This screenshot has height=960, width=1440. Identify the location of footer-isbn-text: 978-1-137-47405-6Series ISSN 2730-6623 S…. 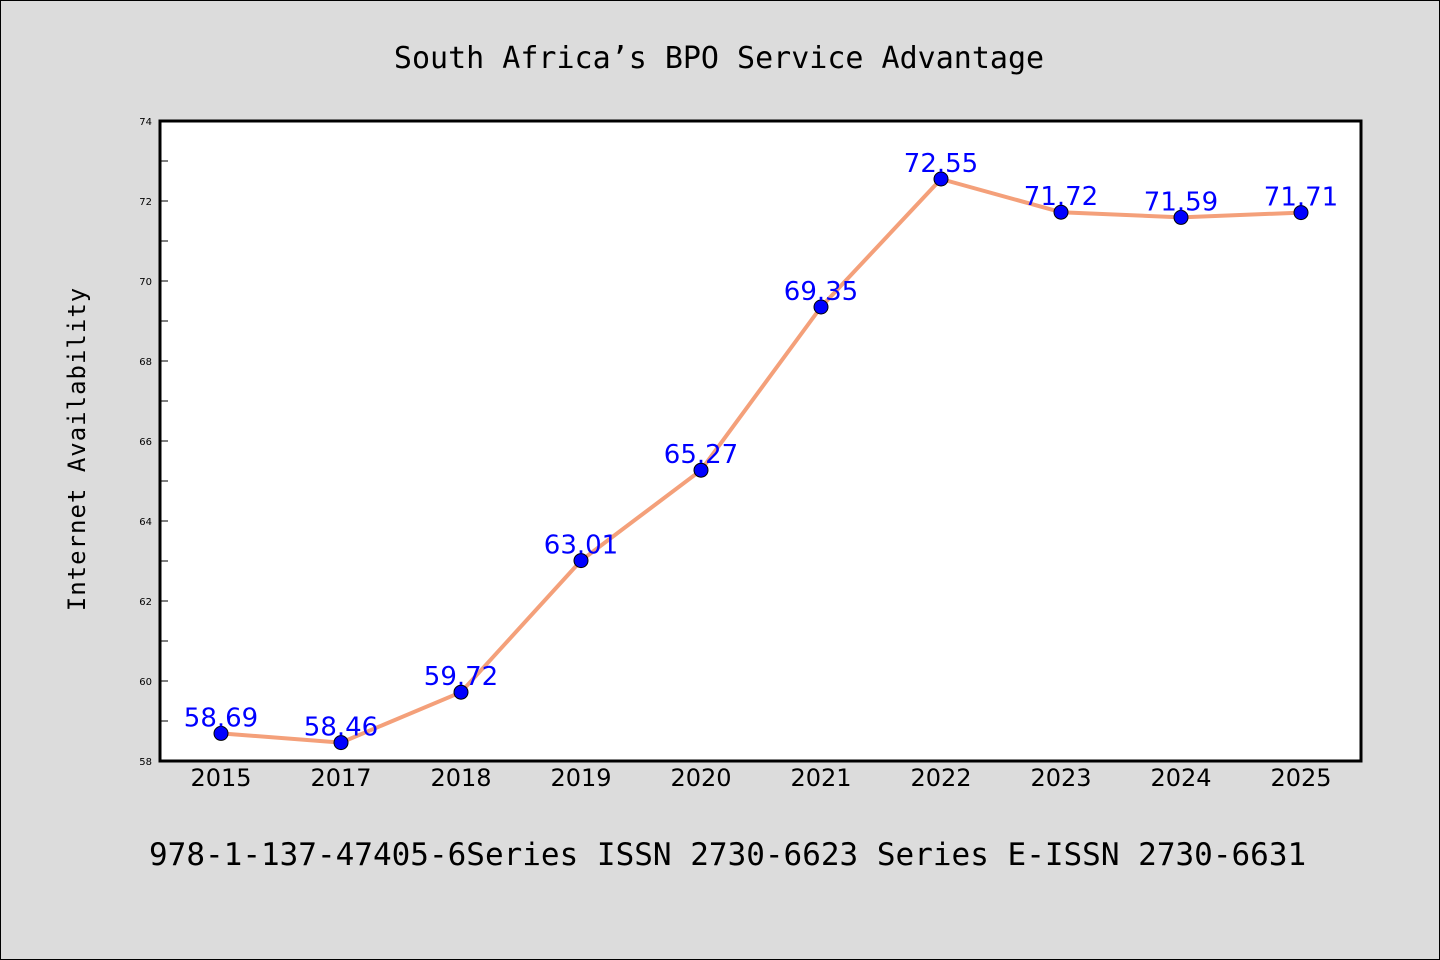
(727, 855).